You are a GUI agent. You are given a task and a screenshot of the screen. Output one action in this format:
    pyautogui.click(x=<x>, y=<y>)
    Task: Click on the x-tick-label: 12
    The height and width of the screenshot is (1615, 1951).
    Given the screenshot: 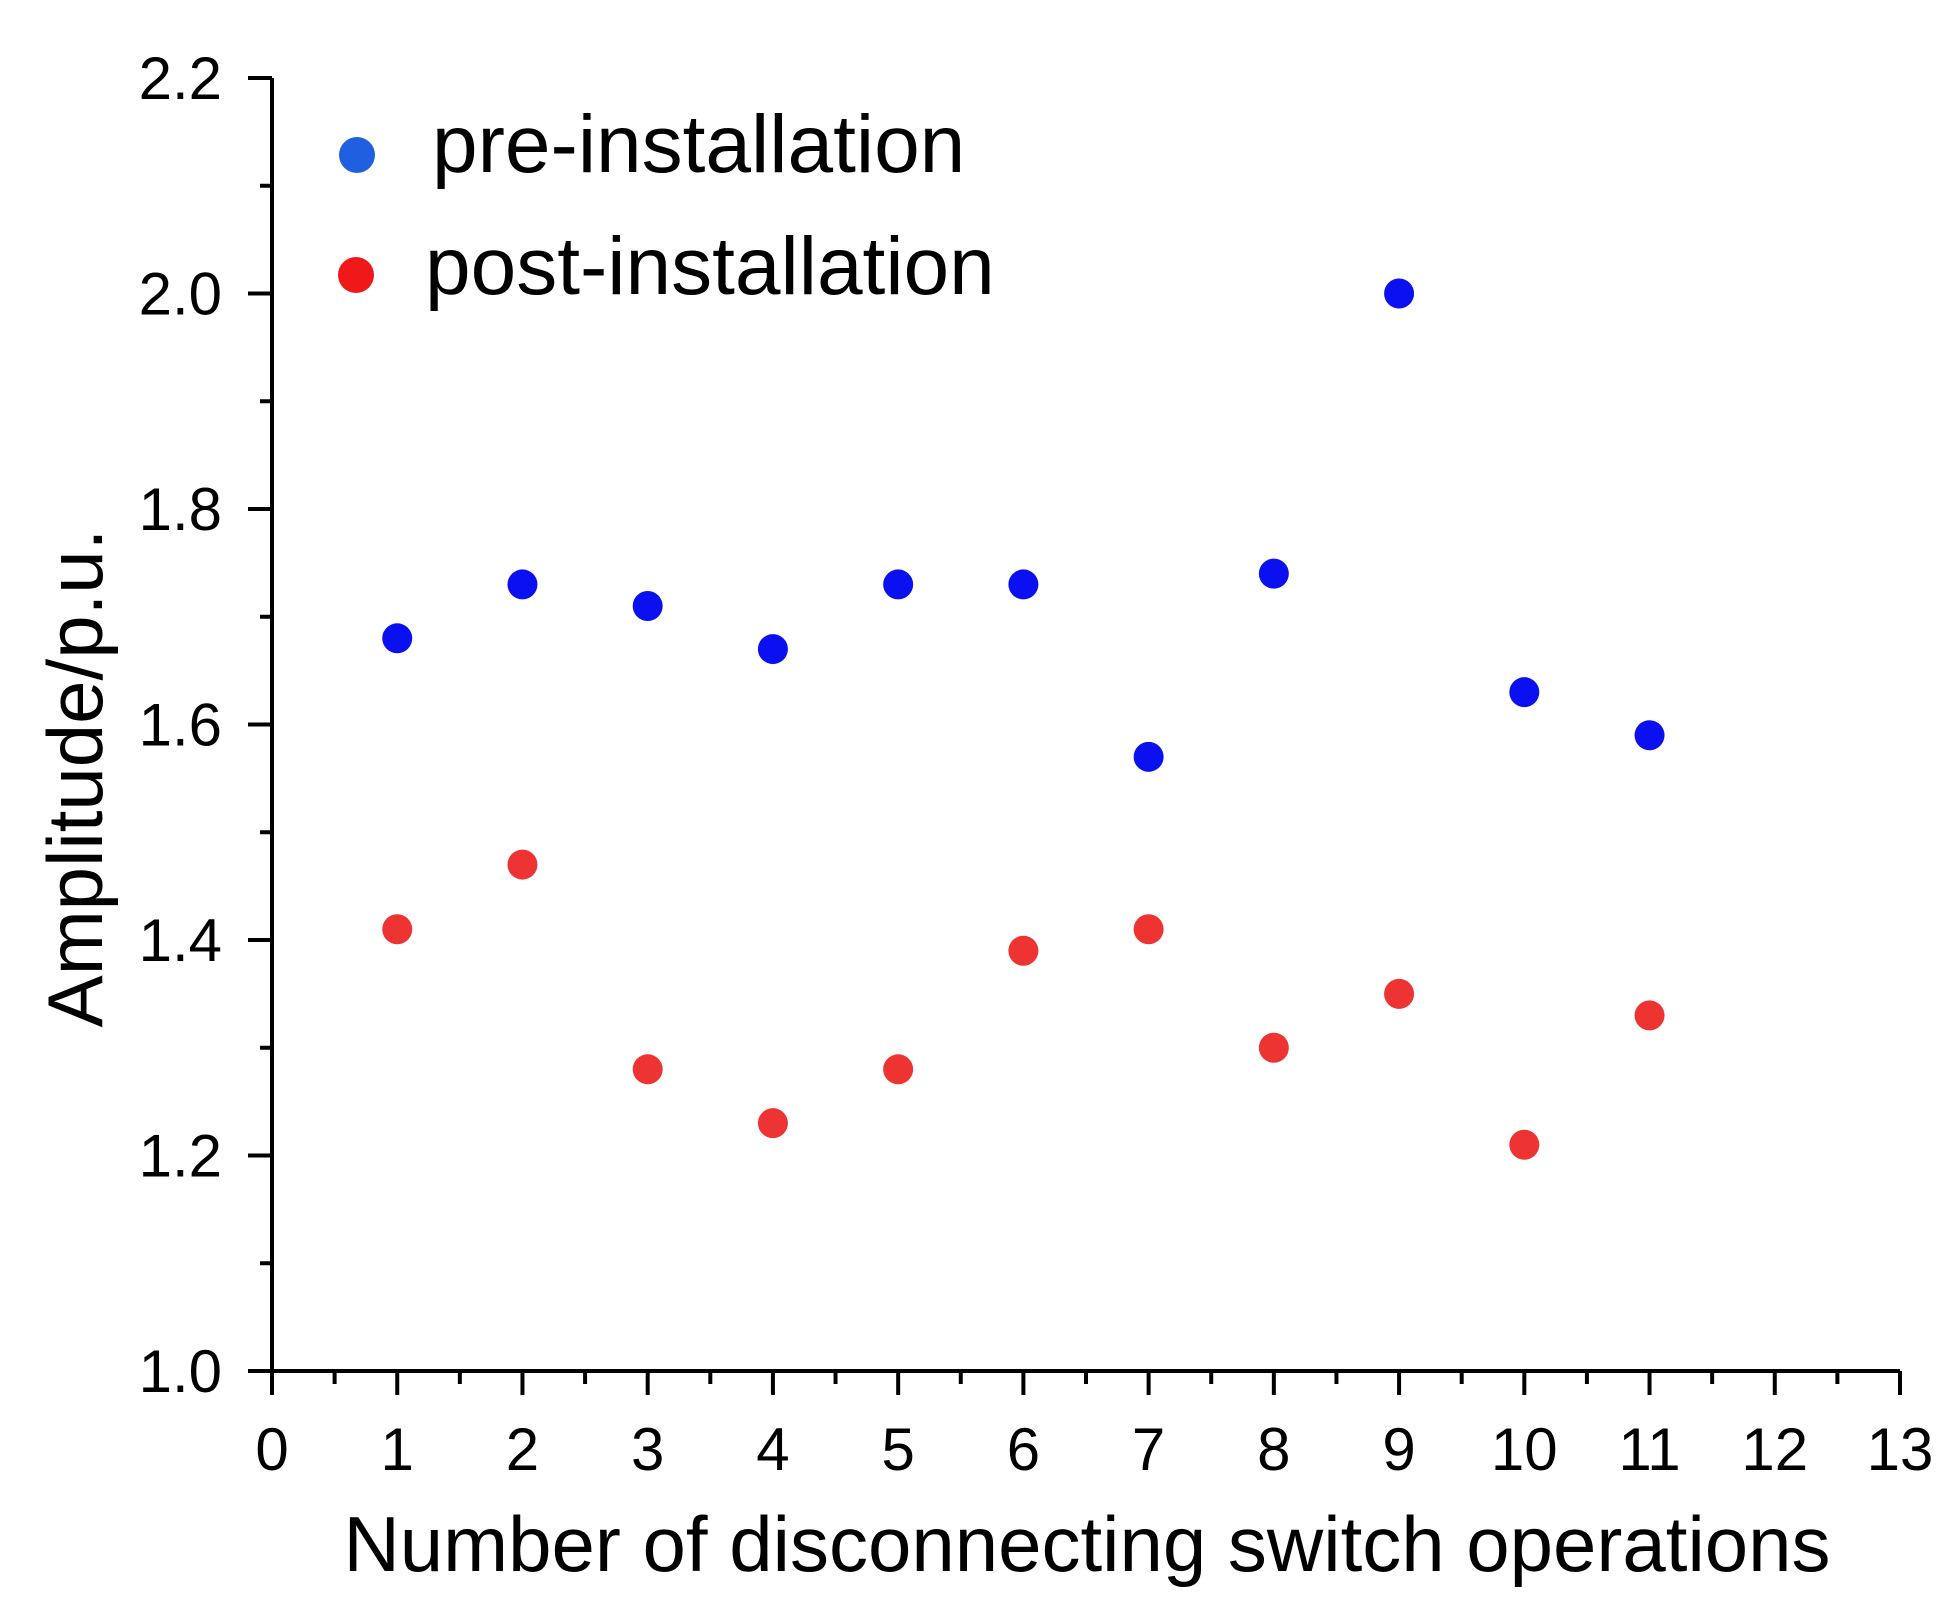 What is the action you would take?
    pyautogui.click(x=1774, y=1449)
    